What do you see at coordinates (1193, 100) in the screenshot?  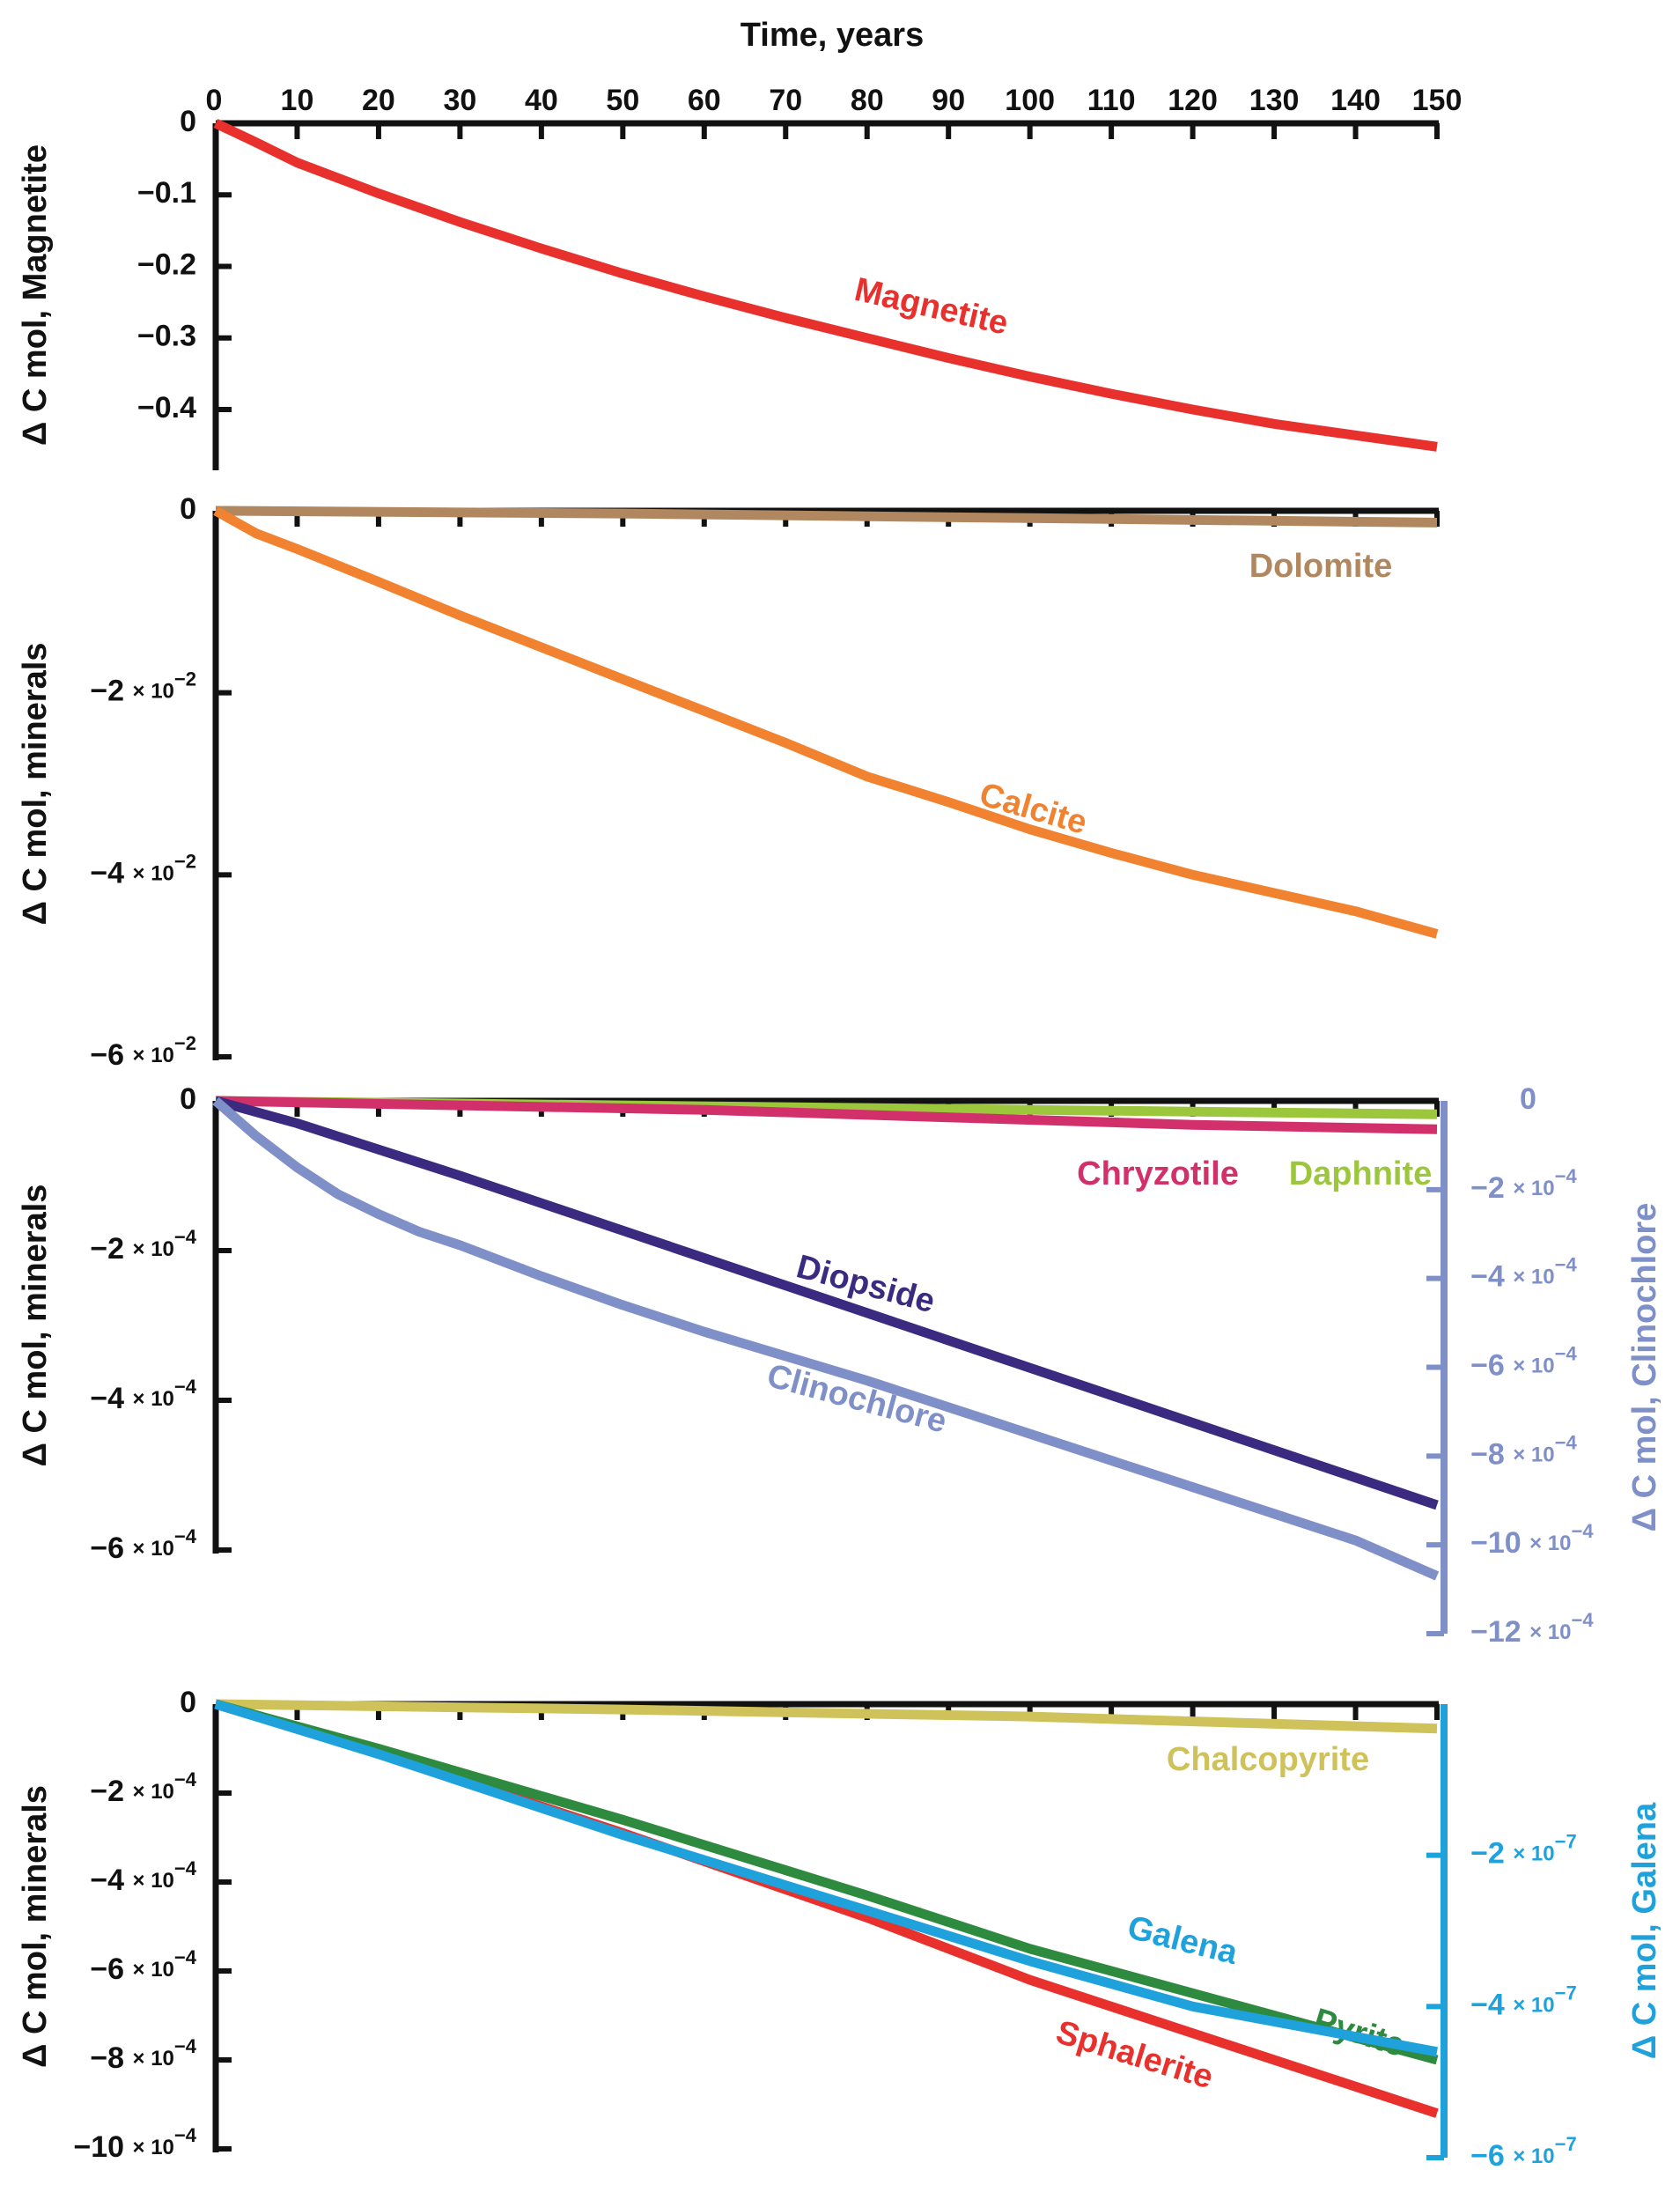 I see `x-tick-label: 120` at bounding box center [1193, 100].